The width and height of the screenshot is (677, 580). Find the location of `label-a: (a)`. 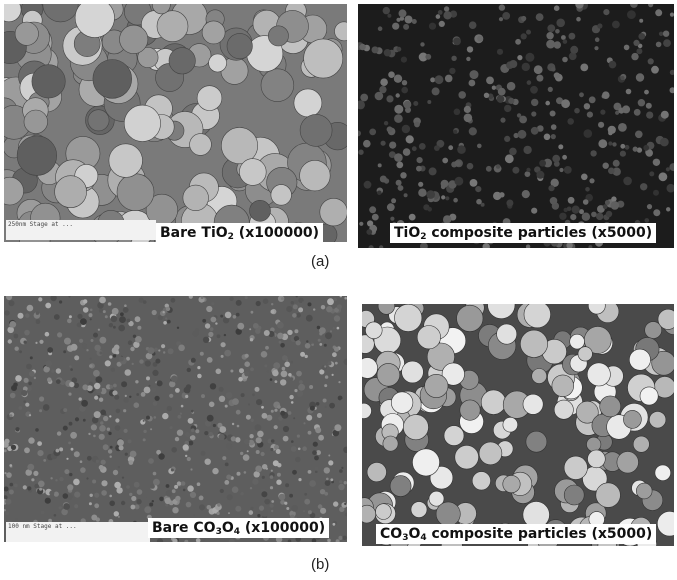

label-a: (a) is located at coordinates (320, 261).